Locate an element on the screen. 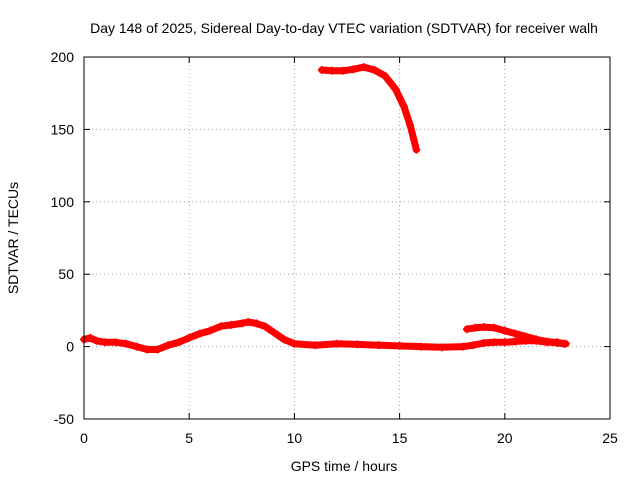  x-axis-title: GPS time / hours is located at coordinates (344, 466).